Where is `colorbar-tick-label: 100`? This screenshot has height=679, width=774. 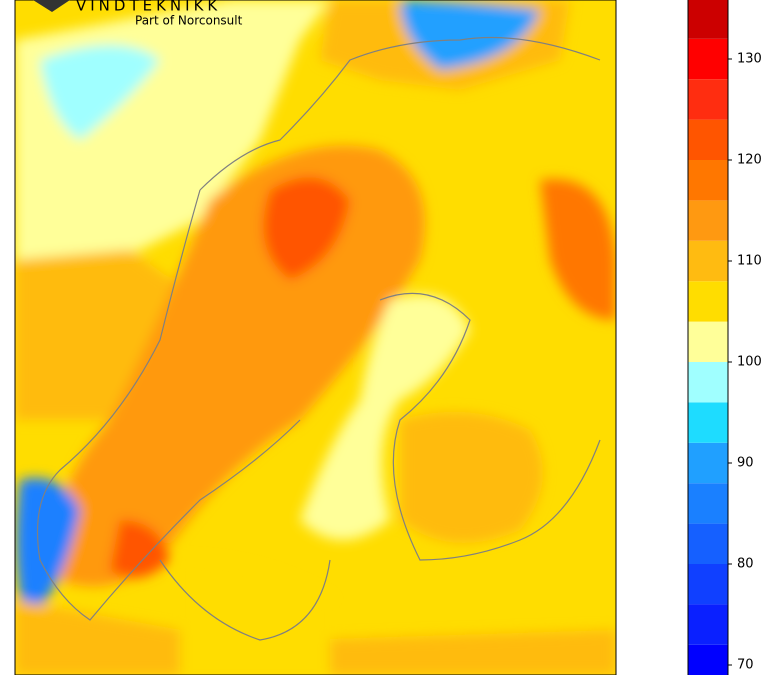 colorbar-tick-label: 100 is located at coordinates (749, 362).